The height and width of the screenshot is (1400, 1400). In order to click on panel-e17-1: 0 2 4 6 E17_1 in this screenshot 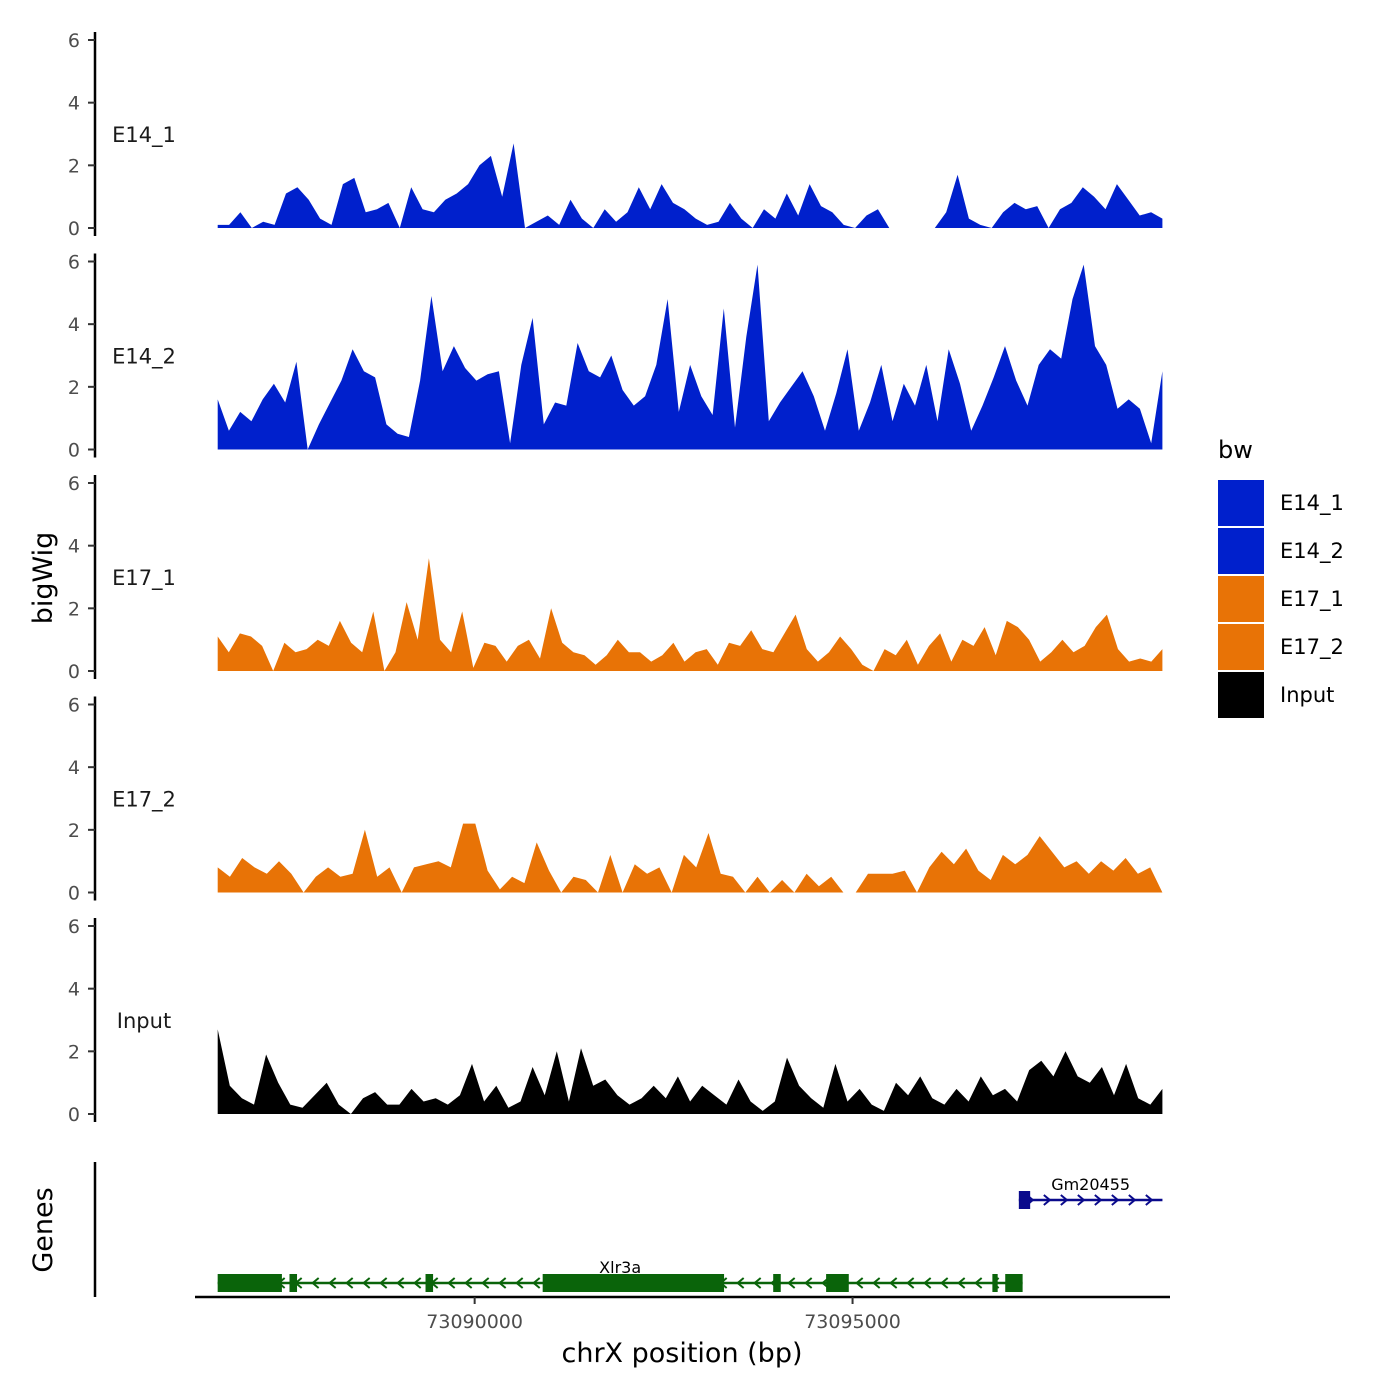, I will do `click(615, 578)`.